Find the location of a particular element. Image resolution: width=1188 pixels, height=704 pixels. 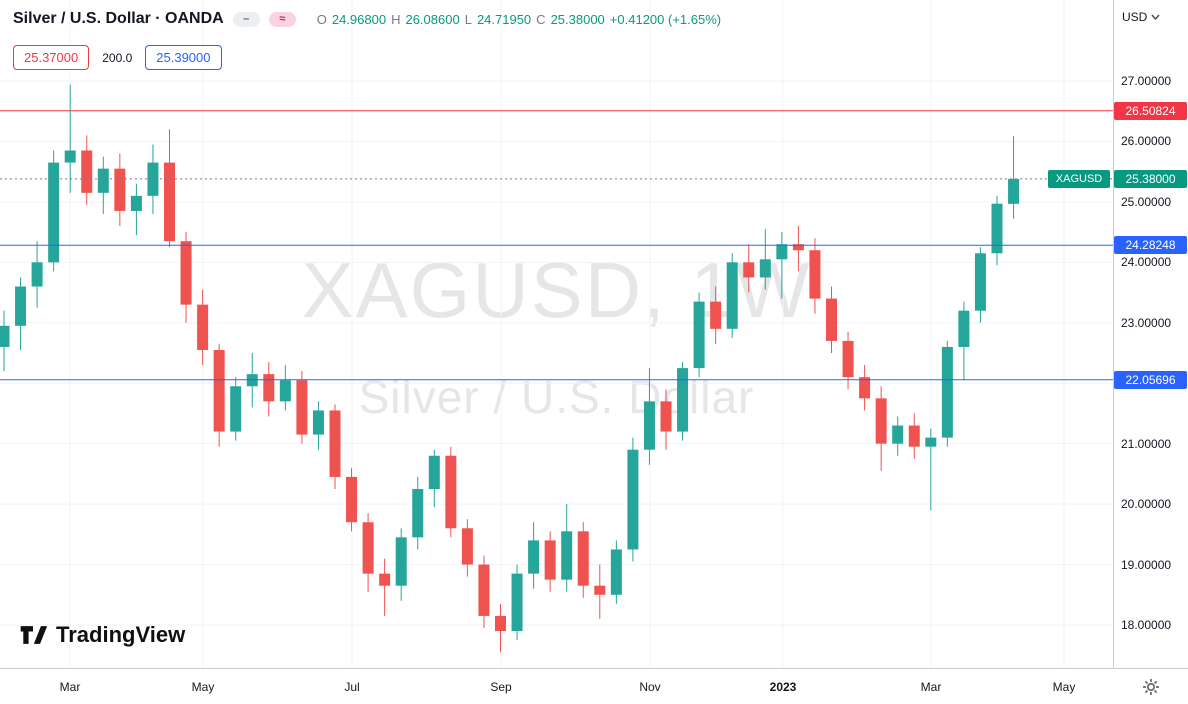

open-value: 24.96800 is located at coordinates (359, 19).